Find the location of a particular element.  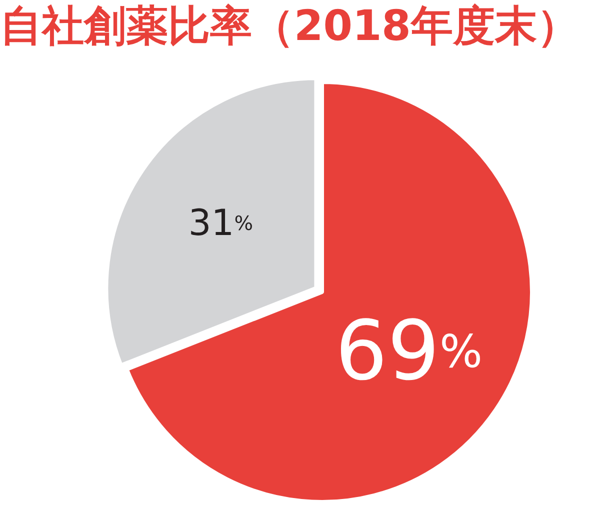

data-label: 69% is located at coordinates (408, 351).